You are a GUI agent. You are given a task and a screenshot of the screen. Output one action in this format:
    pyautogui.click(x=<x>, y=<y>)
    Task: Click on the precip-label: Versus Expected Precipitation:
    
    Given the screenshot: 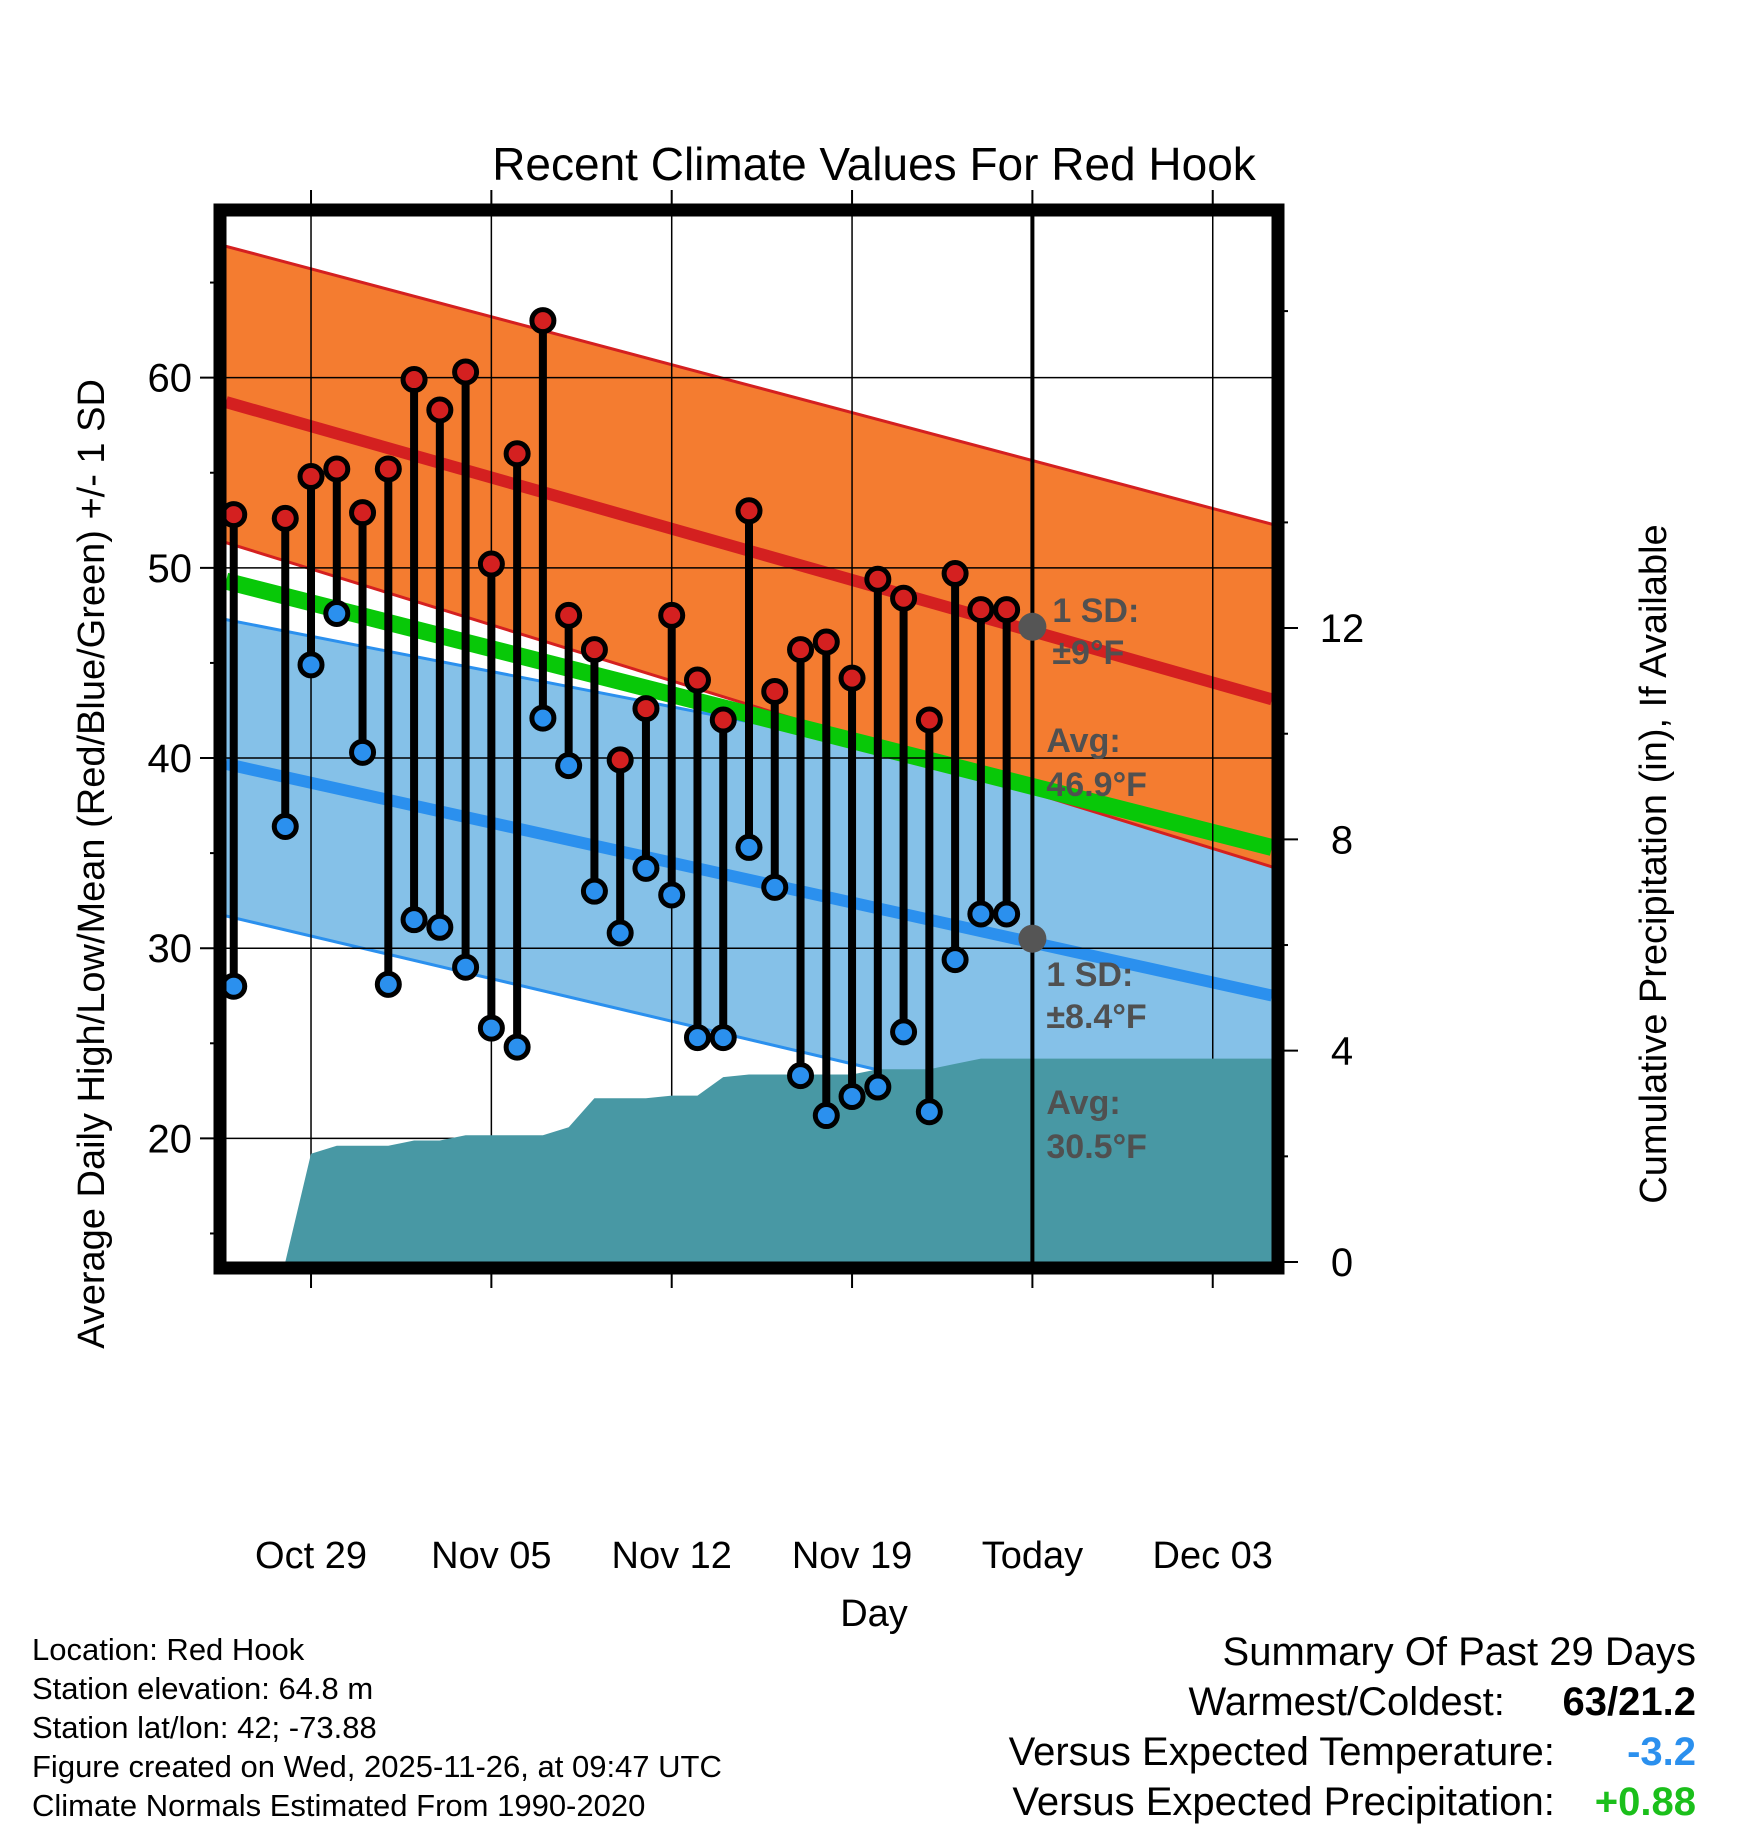 What is the action you would take?
    pyautogui.click(x=1283, y=1802)
    